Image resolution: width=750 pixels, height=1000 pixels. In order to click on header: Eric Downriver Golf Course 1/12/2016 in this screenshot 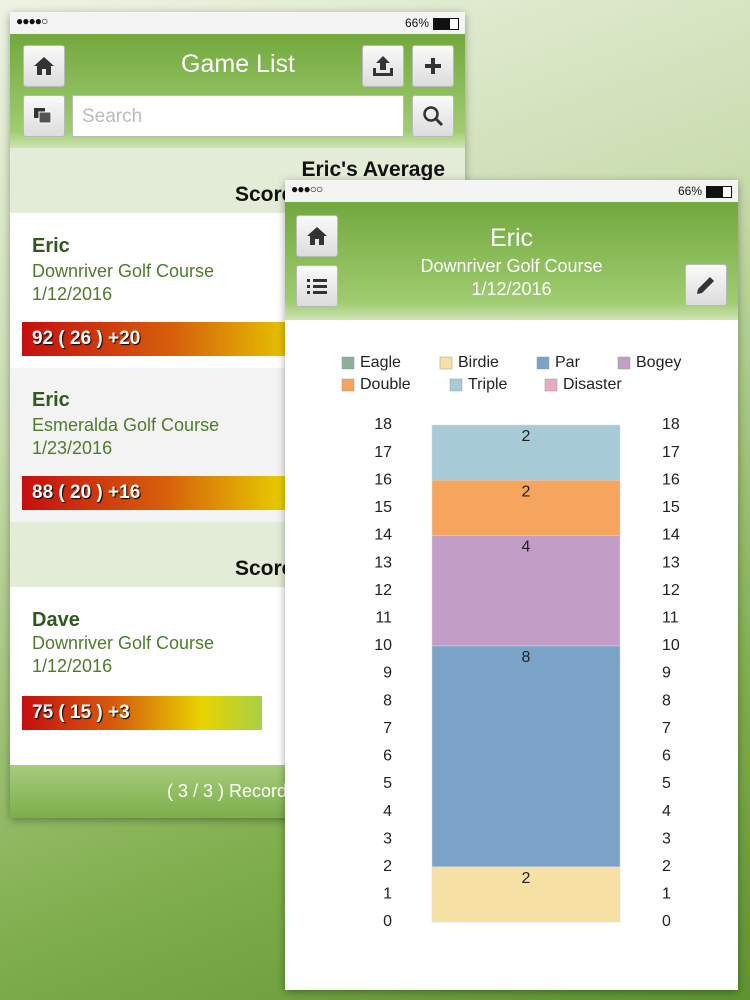, I will do `click(511, 261)`.